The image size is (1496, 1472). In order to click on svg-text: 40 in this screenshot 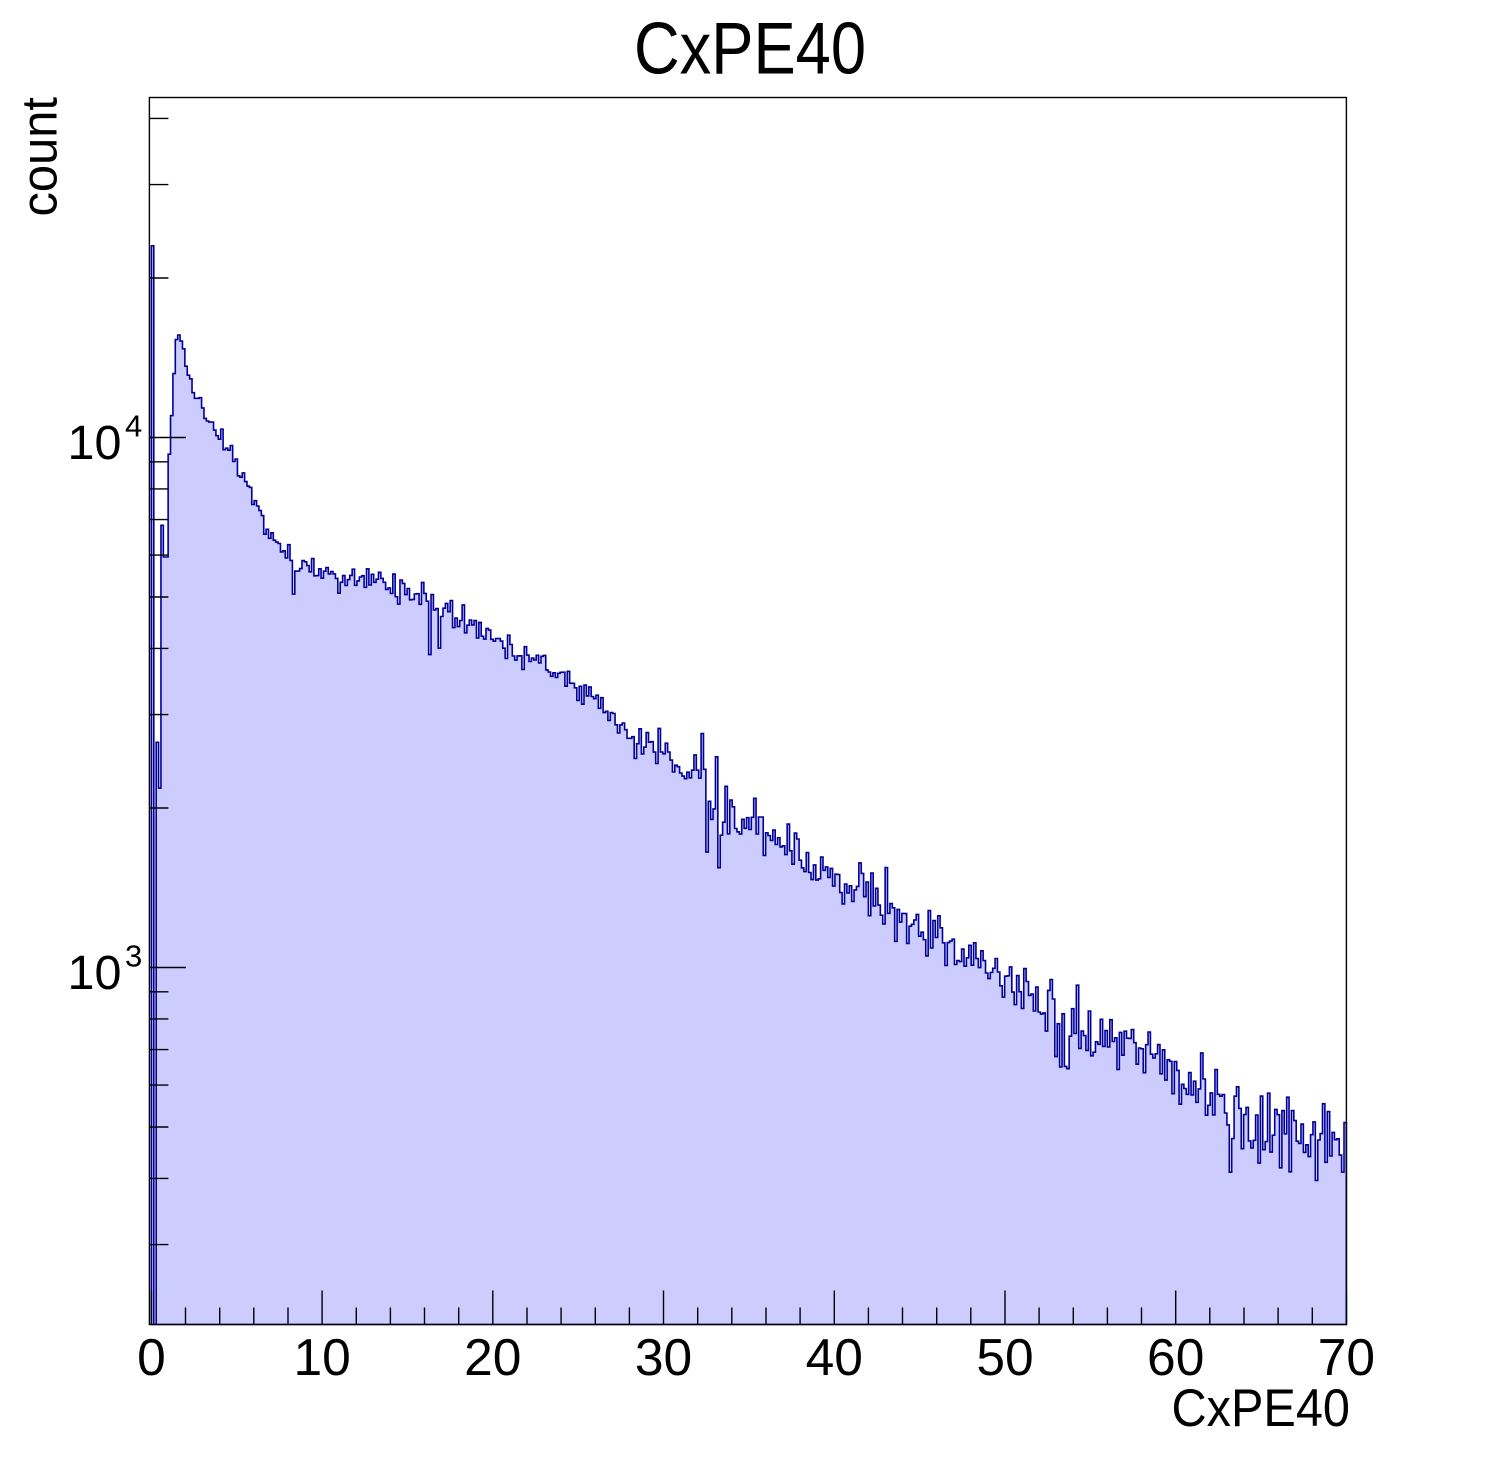, I will do `click(834, 1357)`.